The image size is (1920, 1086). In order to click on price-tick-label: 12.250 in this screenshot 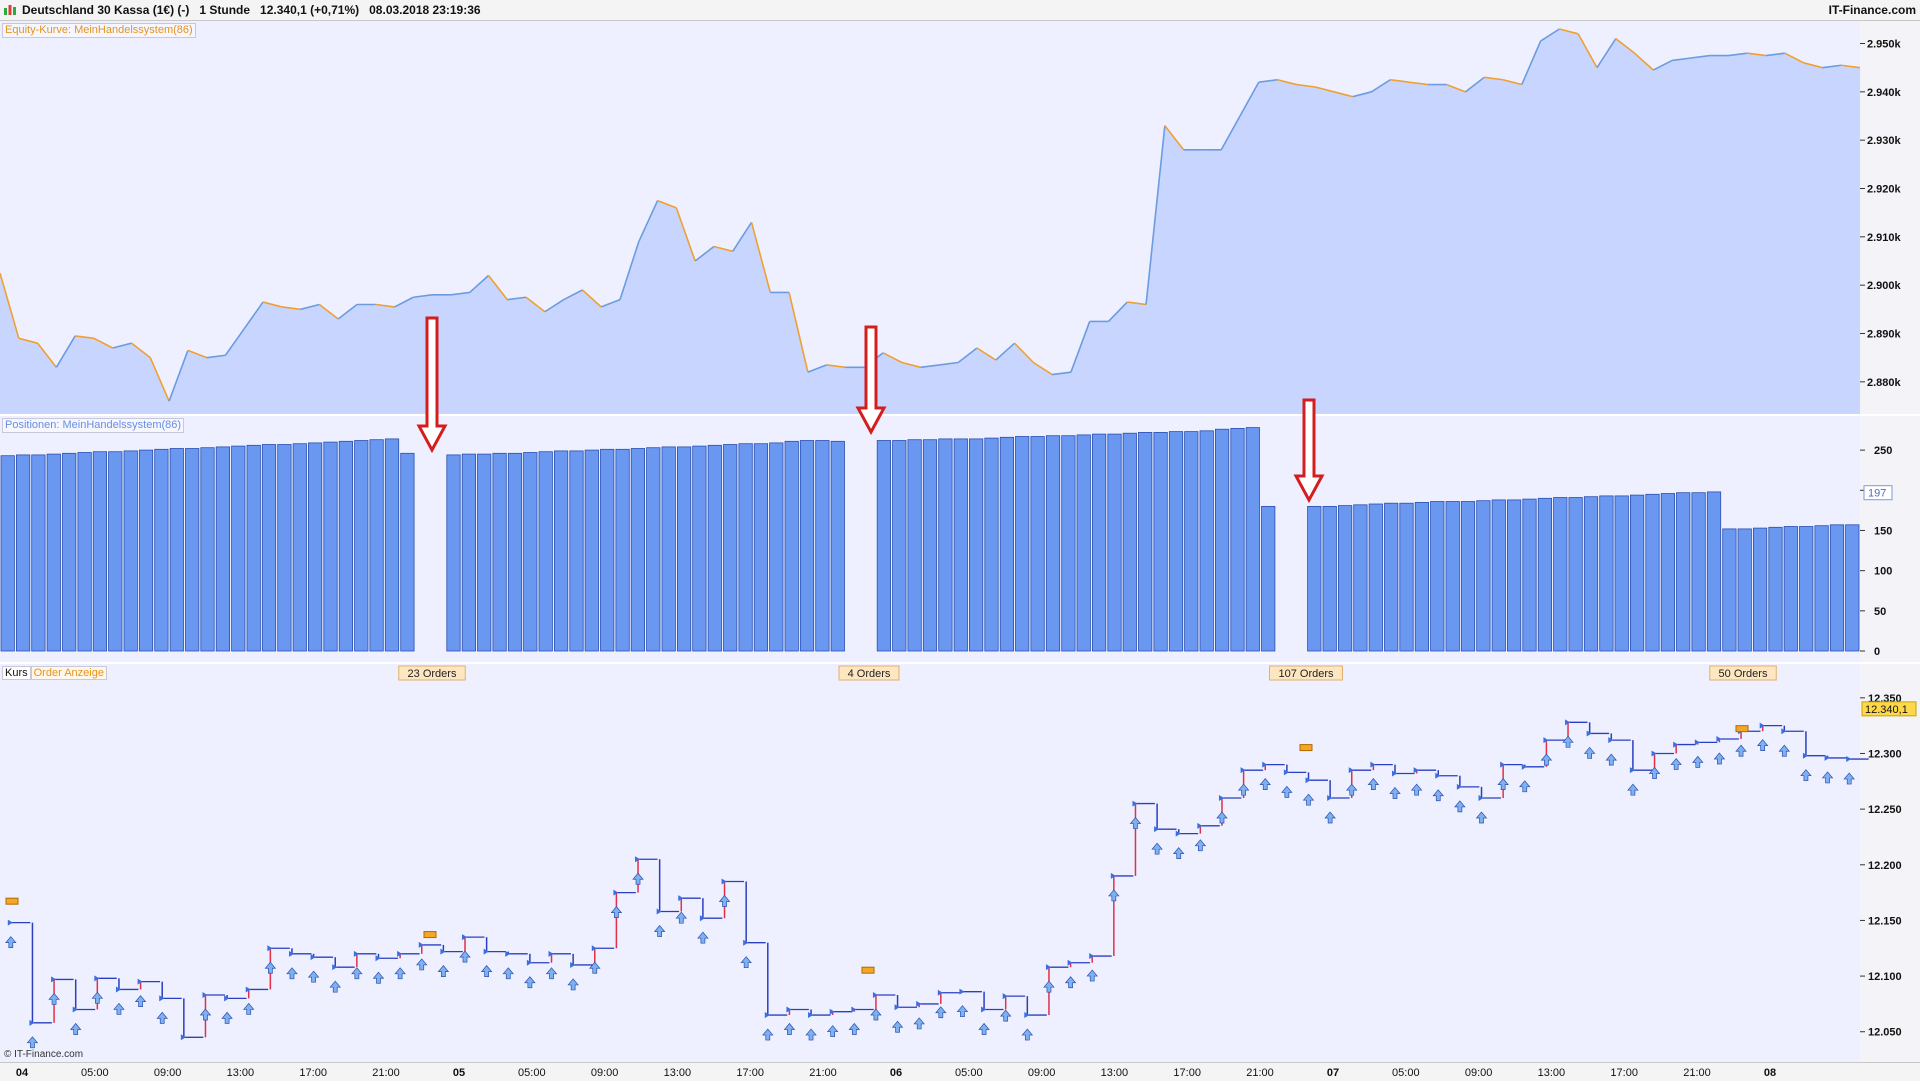, I will do `click(1885, 810)`.